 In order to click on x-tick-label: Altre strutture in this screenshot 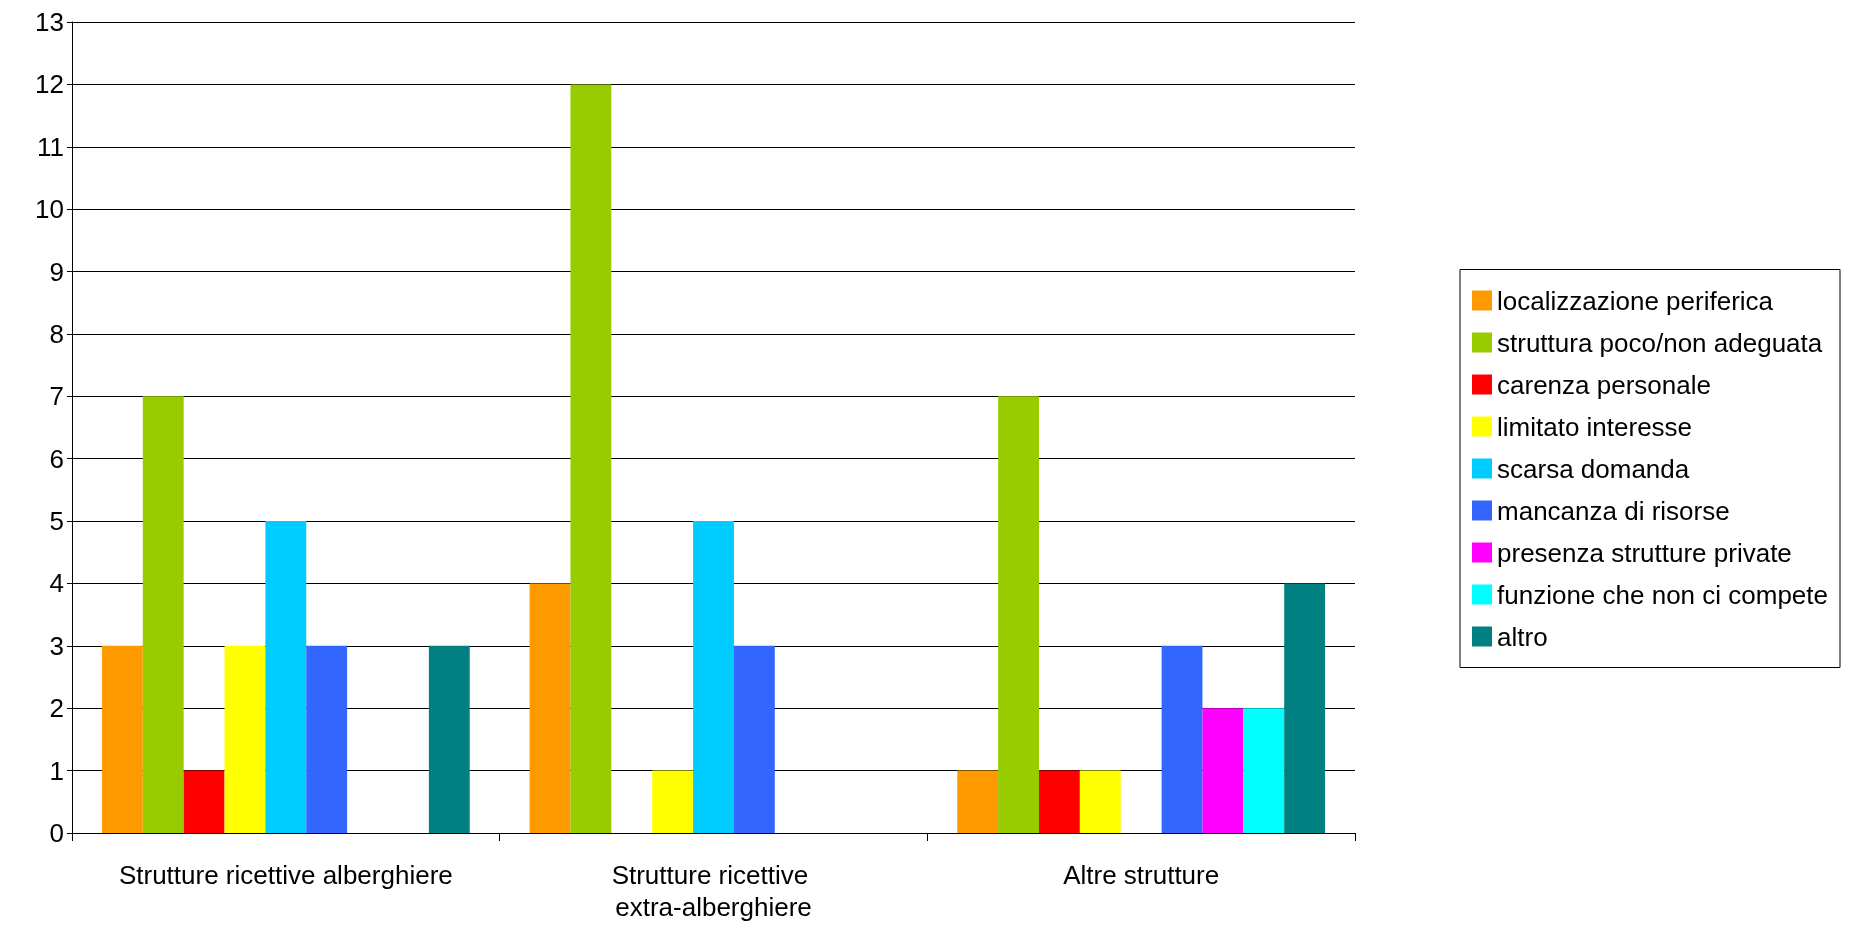, I will do `click(1141, 875)`.